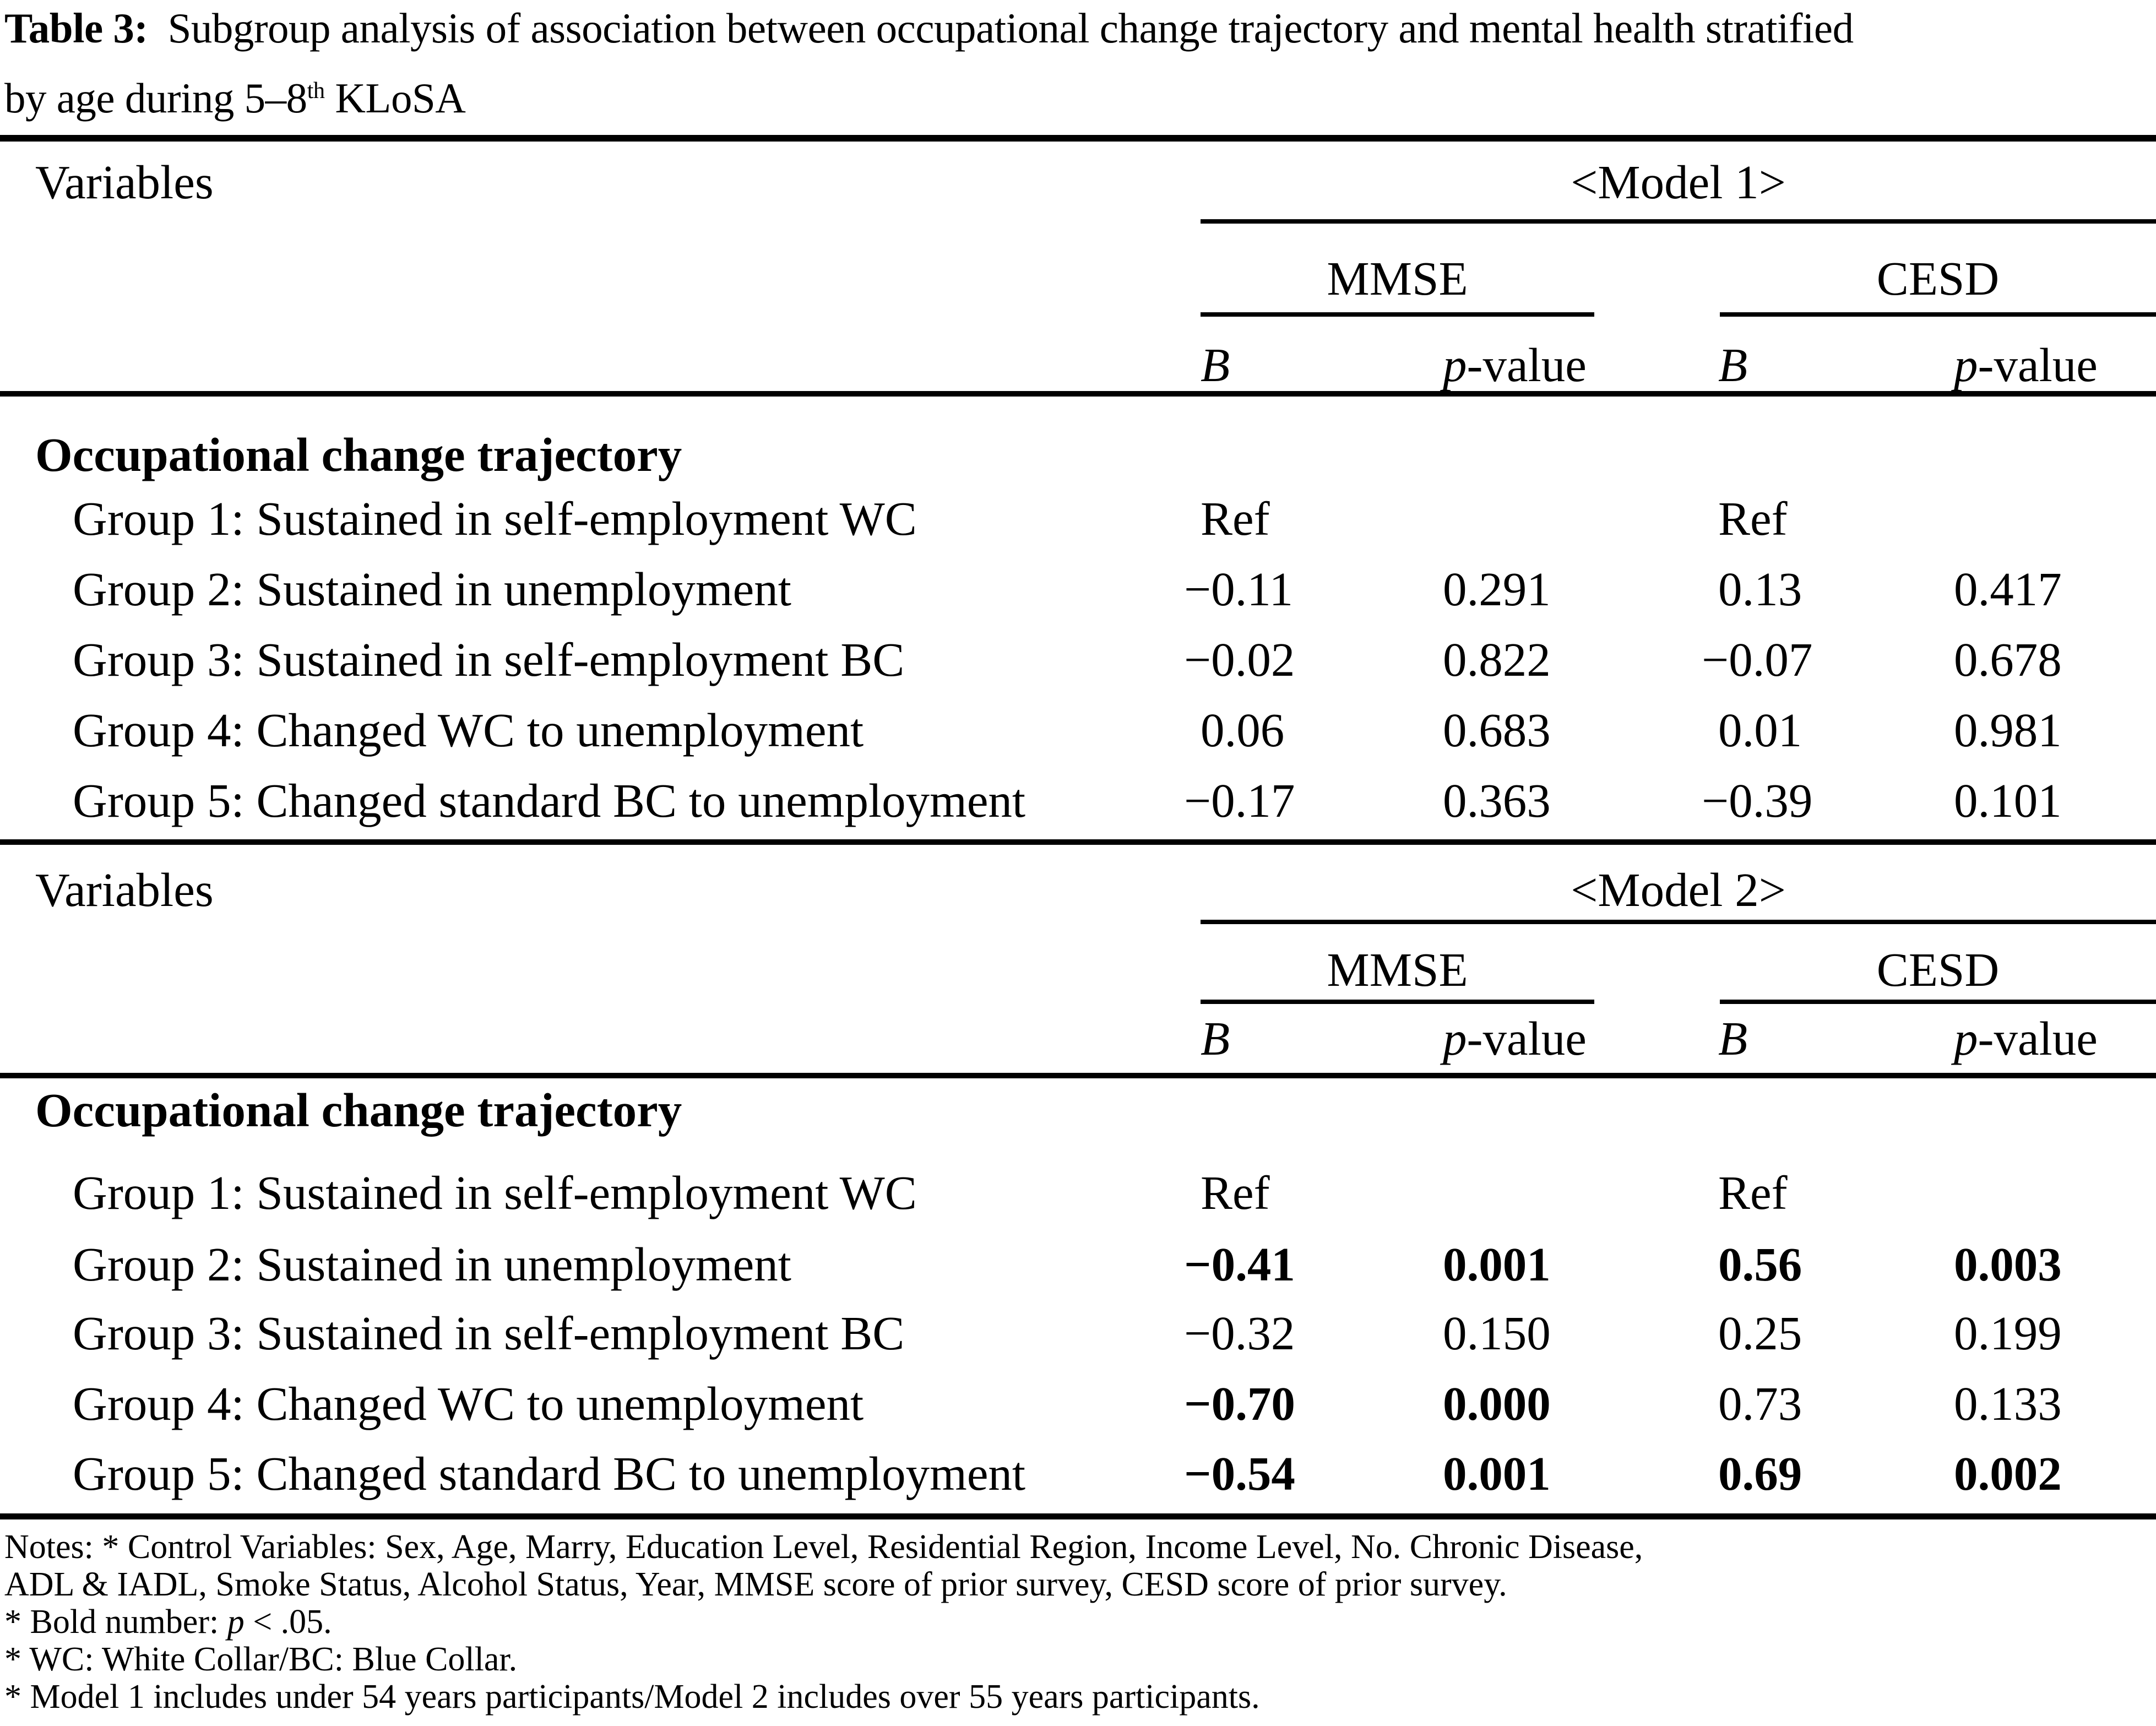 The width and height of the screenshot is (2156, 1726). Describe the element at coordinates (1215, 1038) in the screenshot. I see `b-header-2-mmse: B` at that location.